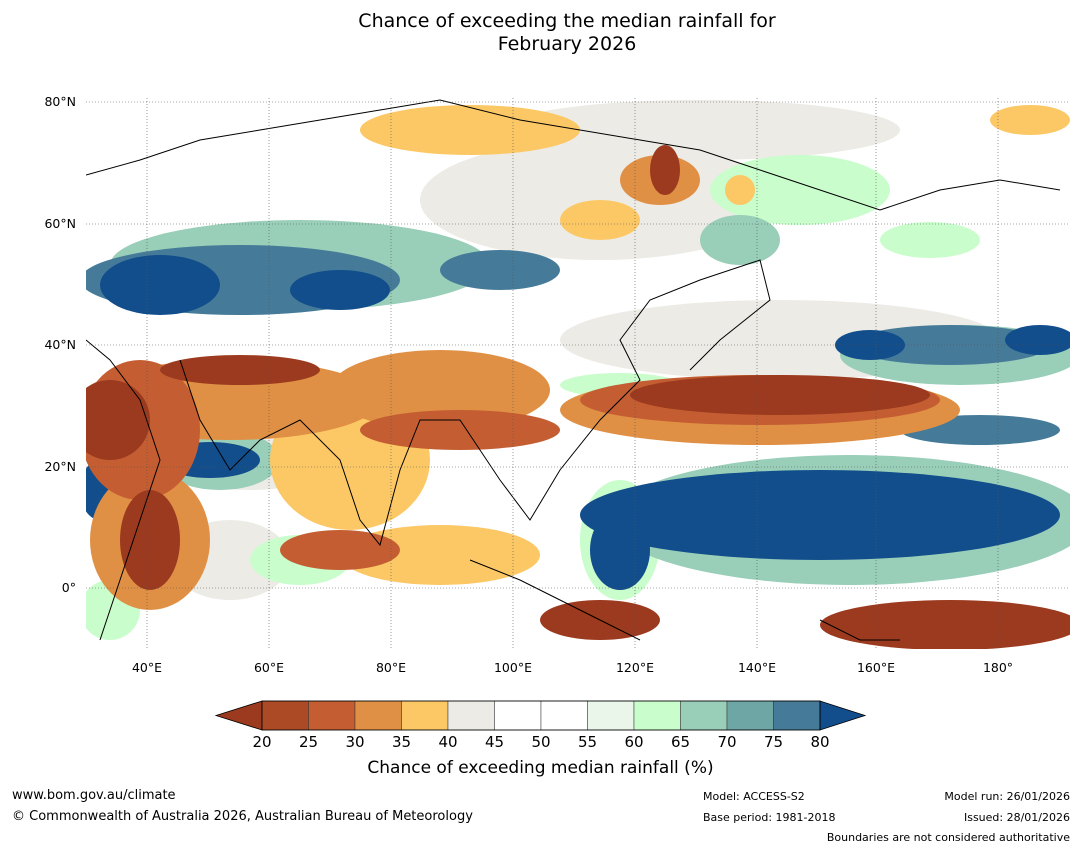  Describe the element at coordinates (998, 667) in the screenshot. I see `lon-label-180: 180°` at that location.